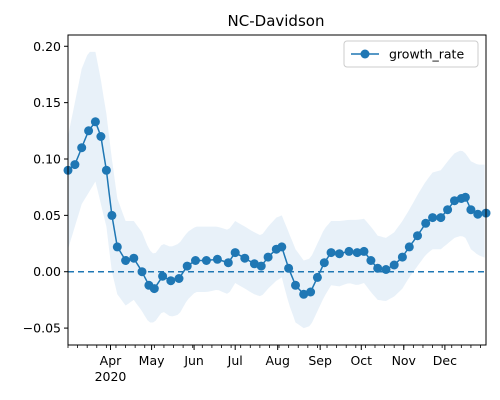 The image size is (500, 400). I want to click on x-tick-label: Jun, so click(193, 360).